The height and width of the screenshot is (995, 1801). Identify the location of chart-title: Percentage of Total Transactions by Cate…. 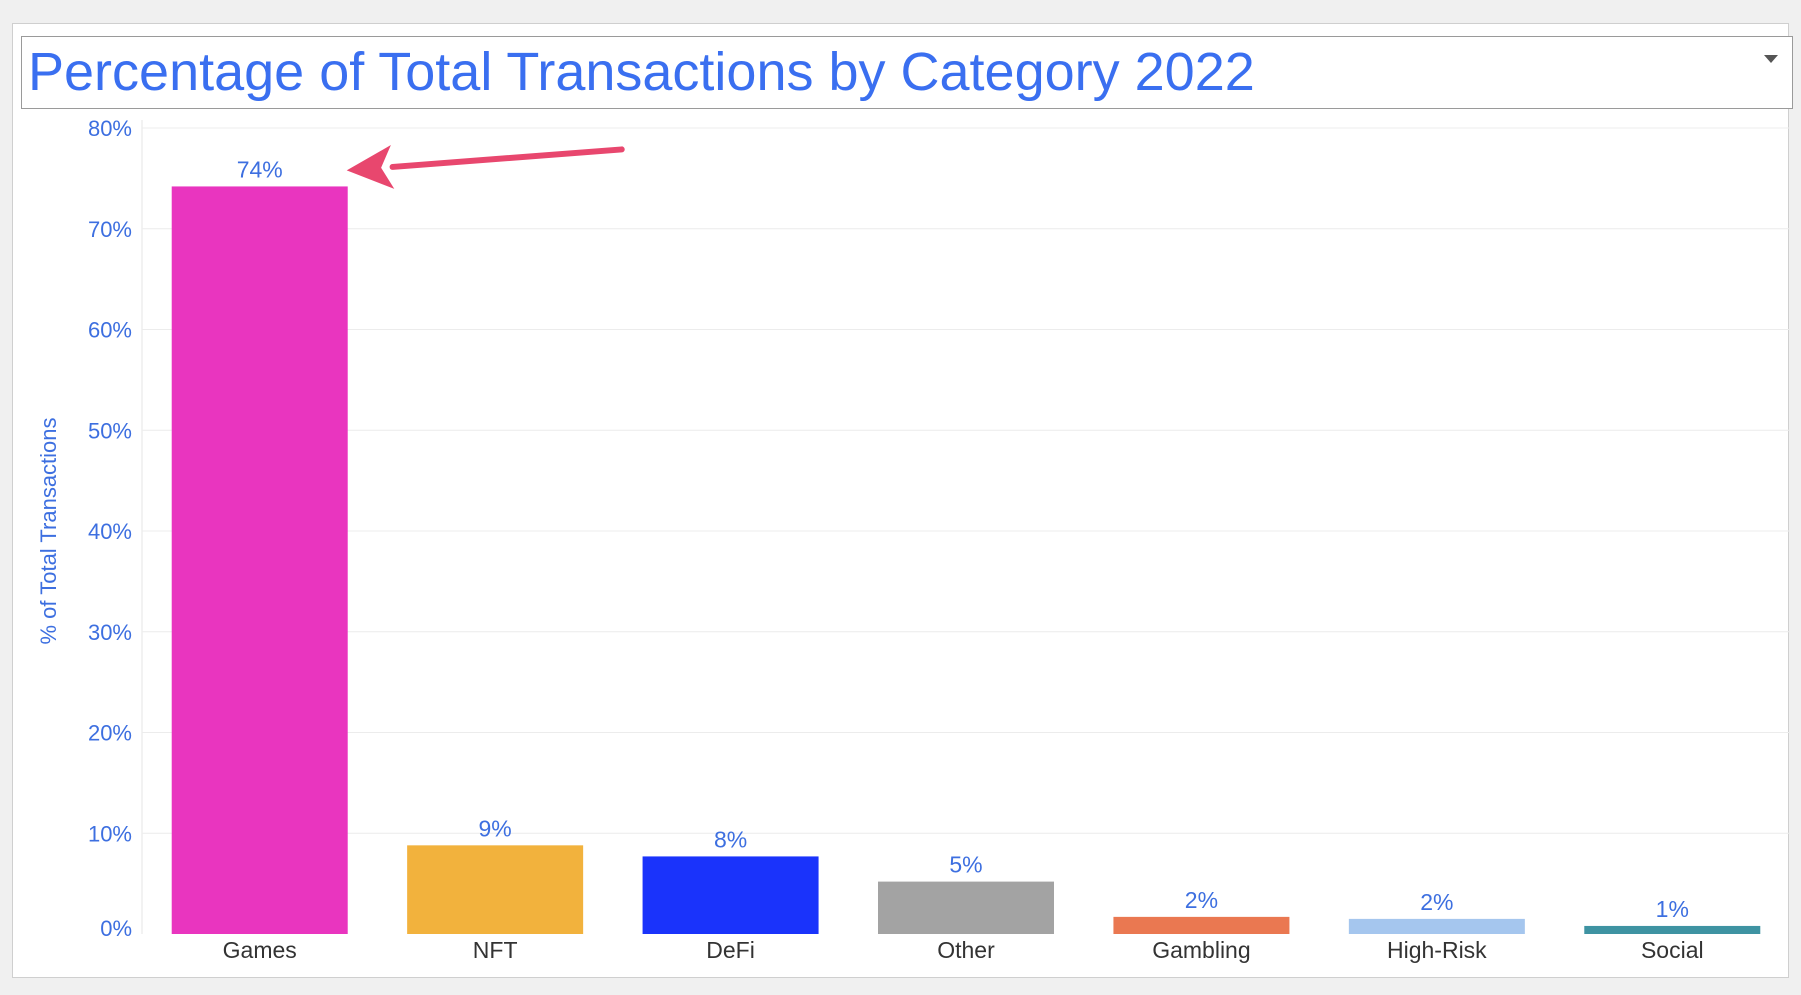
(641, 72).